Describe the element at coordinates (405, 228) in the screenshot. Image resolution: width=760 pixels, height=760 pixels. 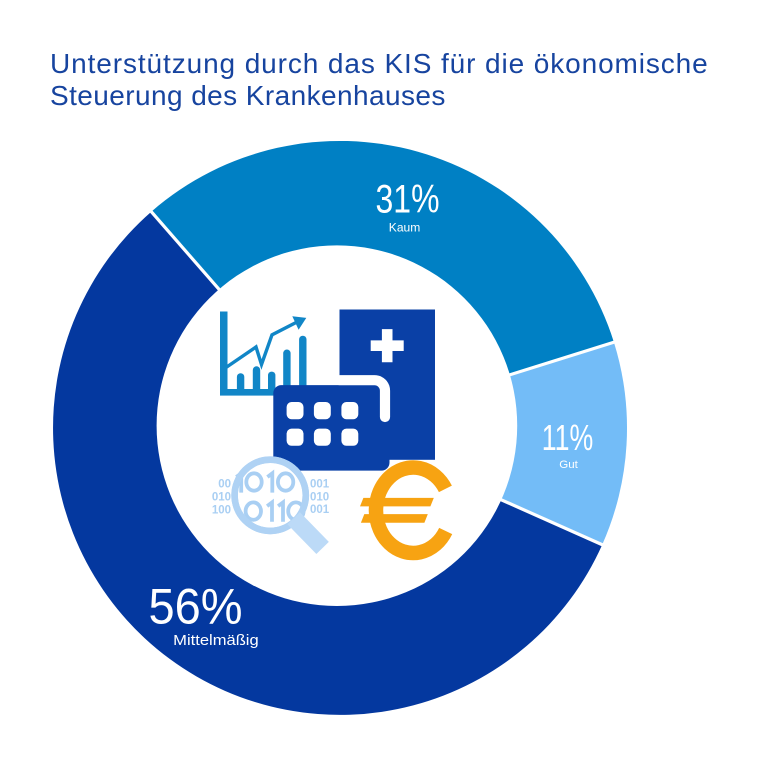
I see `svg-text: Kaum` at that location.